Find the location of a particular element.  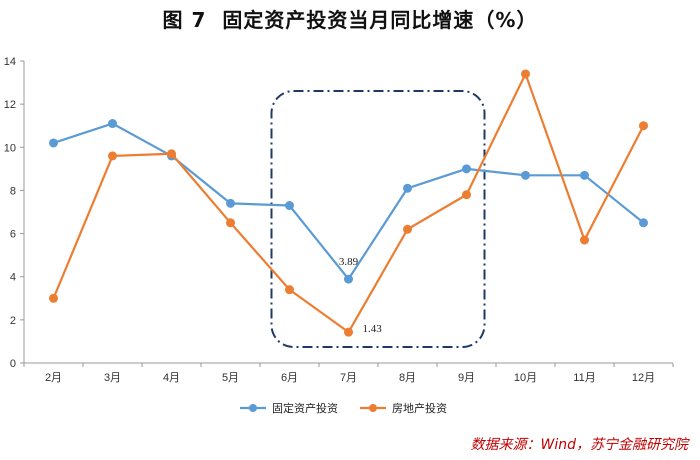

x-tick-label: 12月 is located at coordinates (643, 378).